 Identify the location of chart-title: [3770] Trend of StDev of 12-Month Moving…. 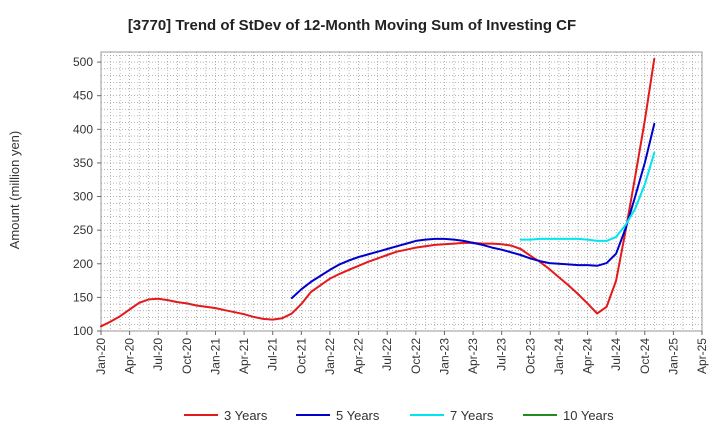
(352, 25).